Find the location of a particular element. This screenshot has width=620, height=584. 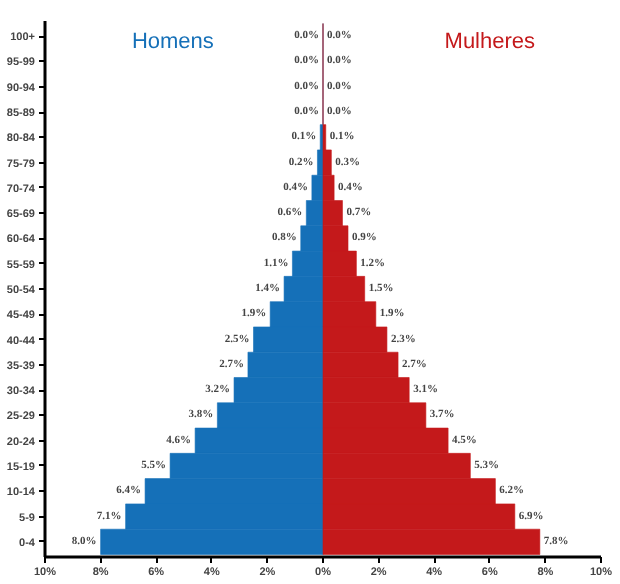

text: Homens is located at coordinates (173, 42).